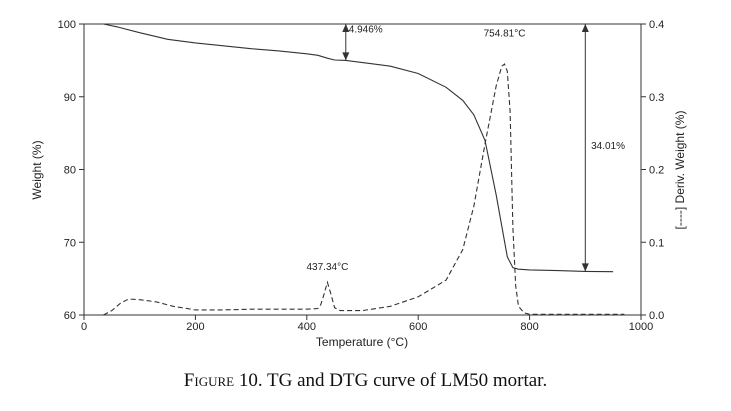 This screenshot has width=731, height=411. I want to click on chart-annotation: 34.01%, so click(608, 146).